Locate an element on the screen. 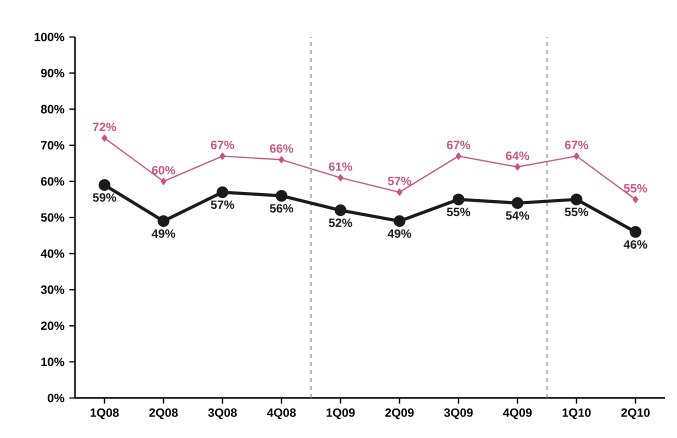 Image resolution: width=677 pixels, height=438 pixels. y-tick-label: 30% is located at coordinates (52, 289).